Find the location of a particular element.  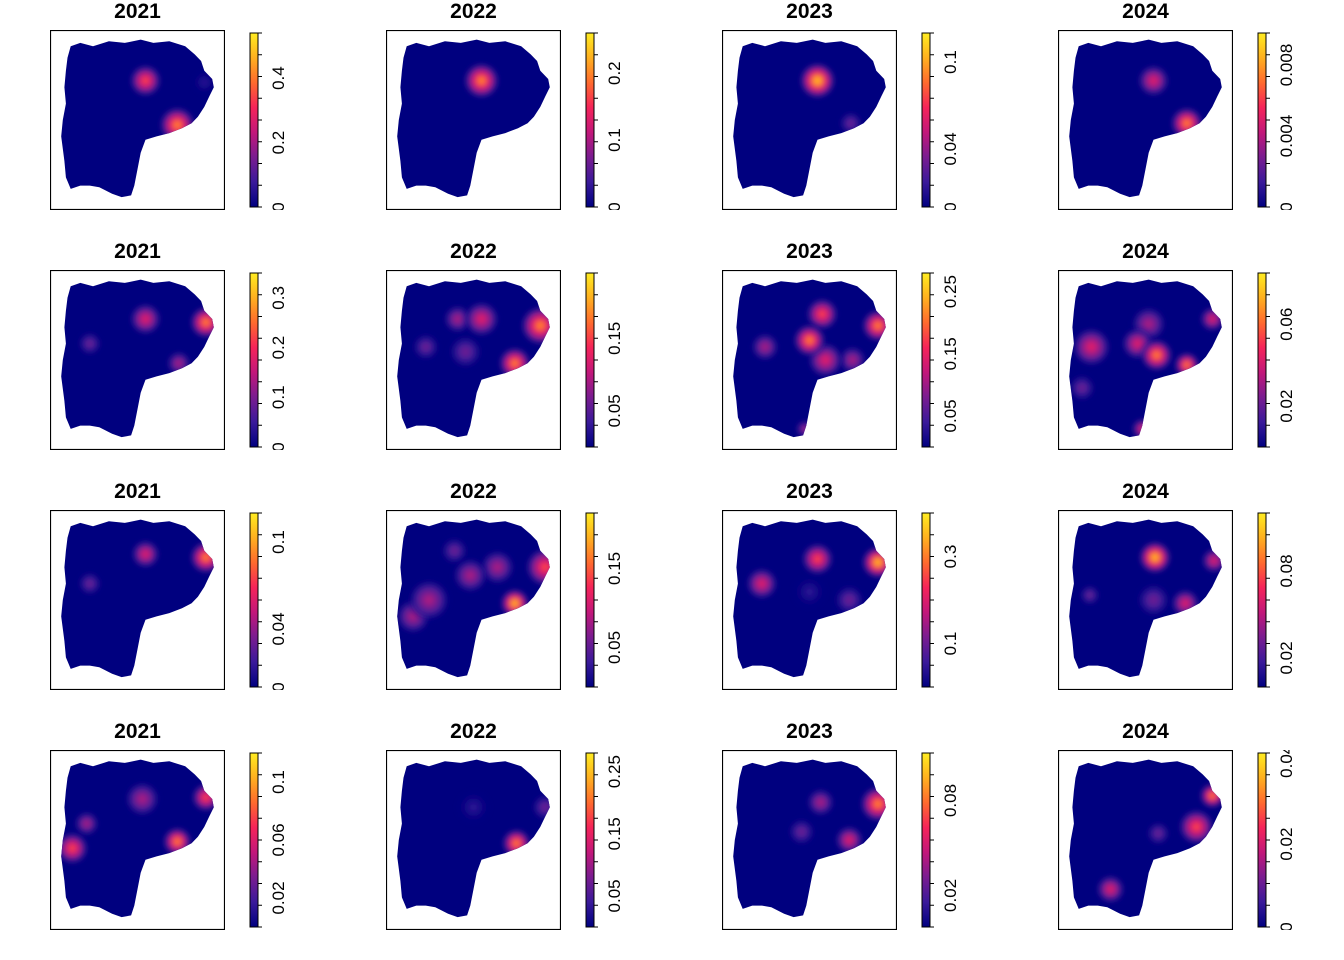

heatmap-panel-2024-row3: 2024 0.02 0.08 is located at coordinates (1176, 600).